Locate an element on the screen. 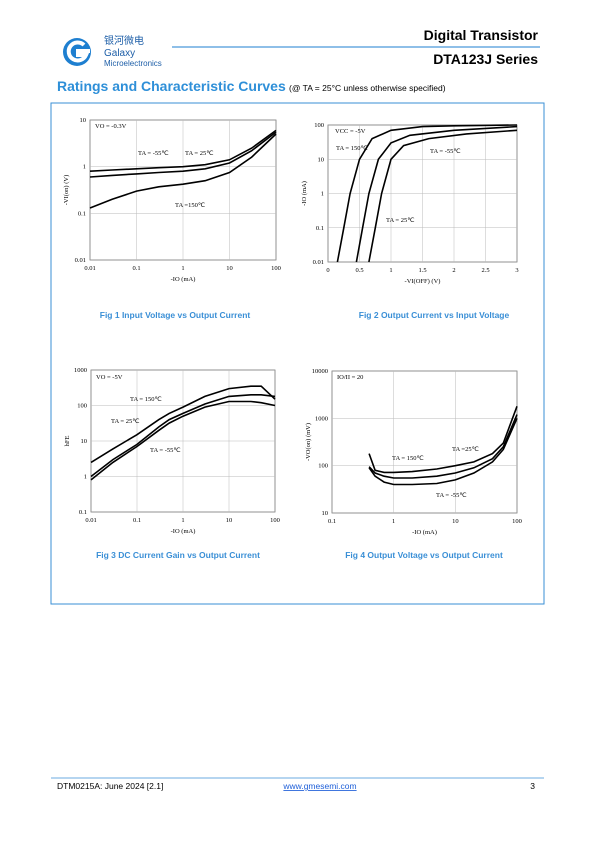 The image size is (595, 842). annotation: TA =150℃ is located at coordinates (190, 205).